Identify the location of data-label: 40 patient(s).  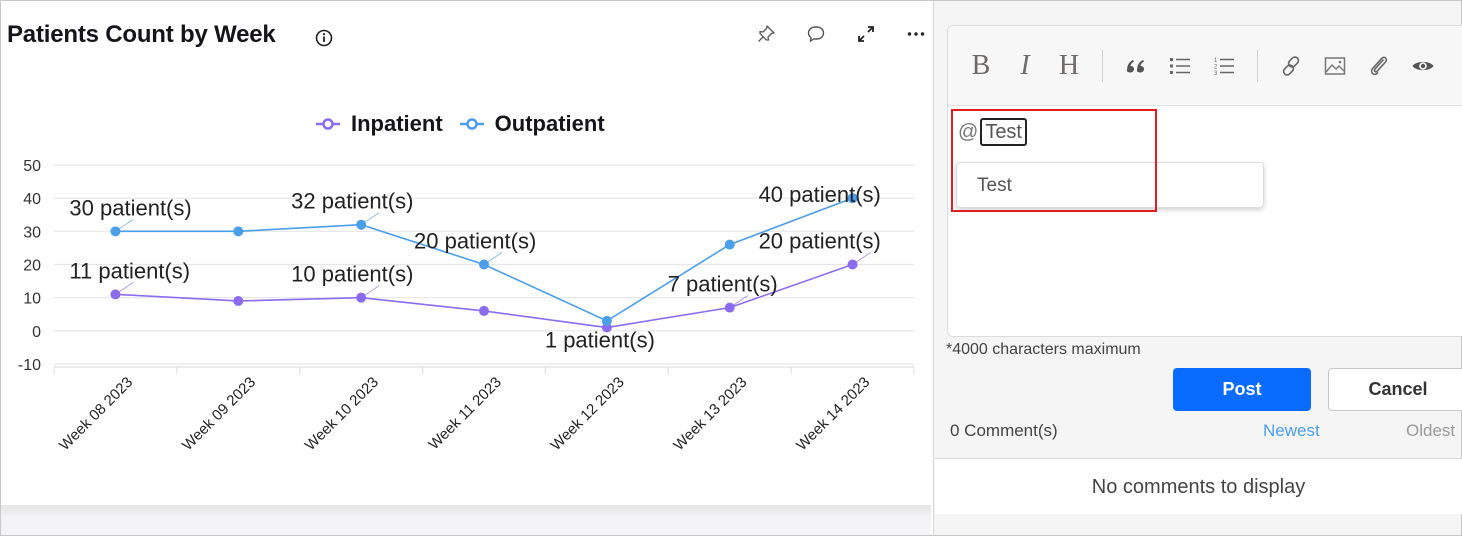
(820, 194).